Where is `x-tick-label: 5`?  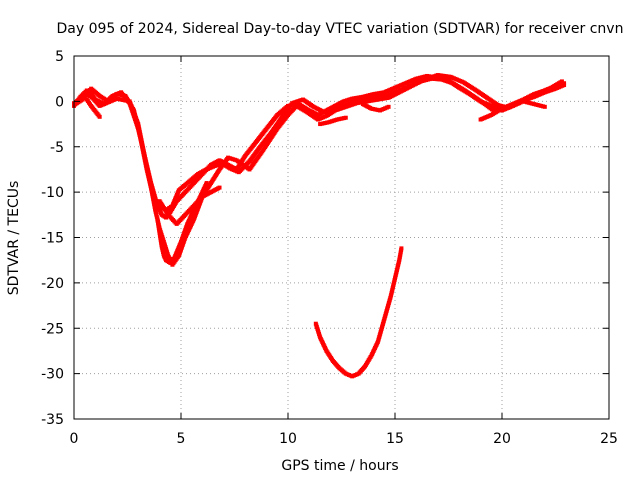
x-tick-label: 5 is located at coordinates (181, 439).